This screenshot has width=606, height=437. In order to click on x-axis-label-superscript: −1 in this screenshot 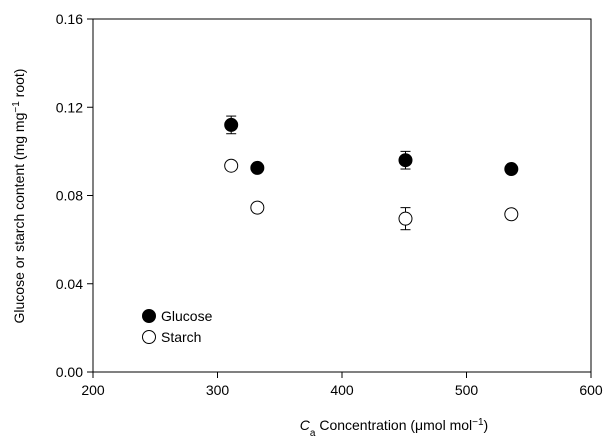, I will do `click(478, 422)`.